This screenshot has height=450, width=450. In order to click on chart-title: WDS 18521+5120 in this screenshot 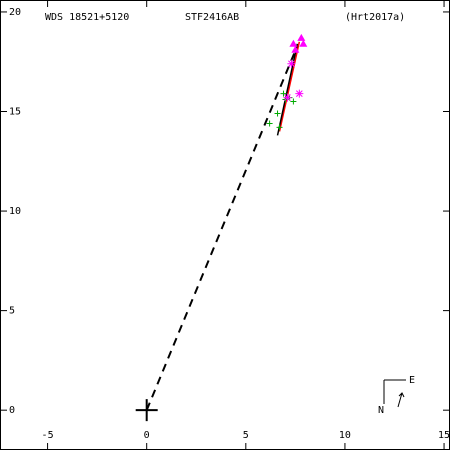, I will do `click(87, 17)`.